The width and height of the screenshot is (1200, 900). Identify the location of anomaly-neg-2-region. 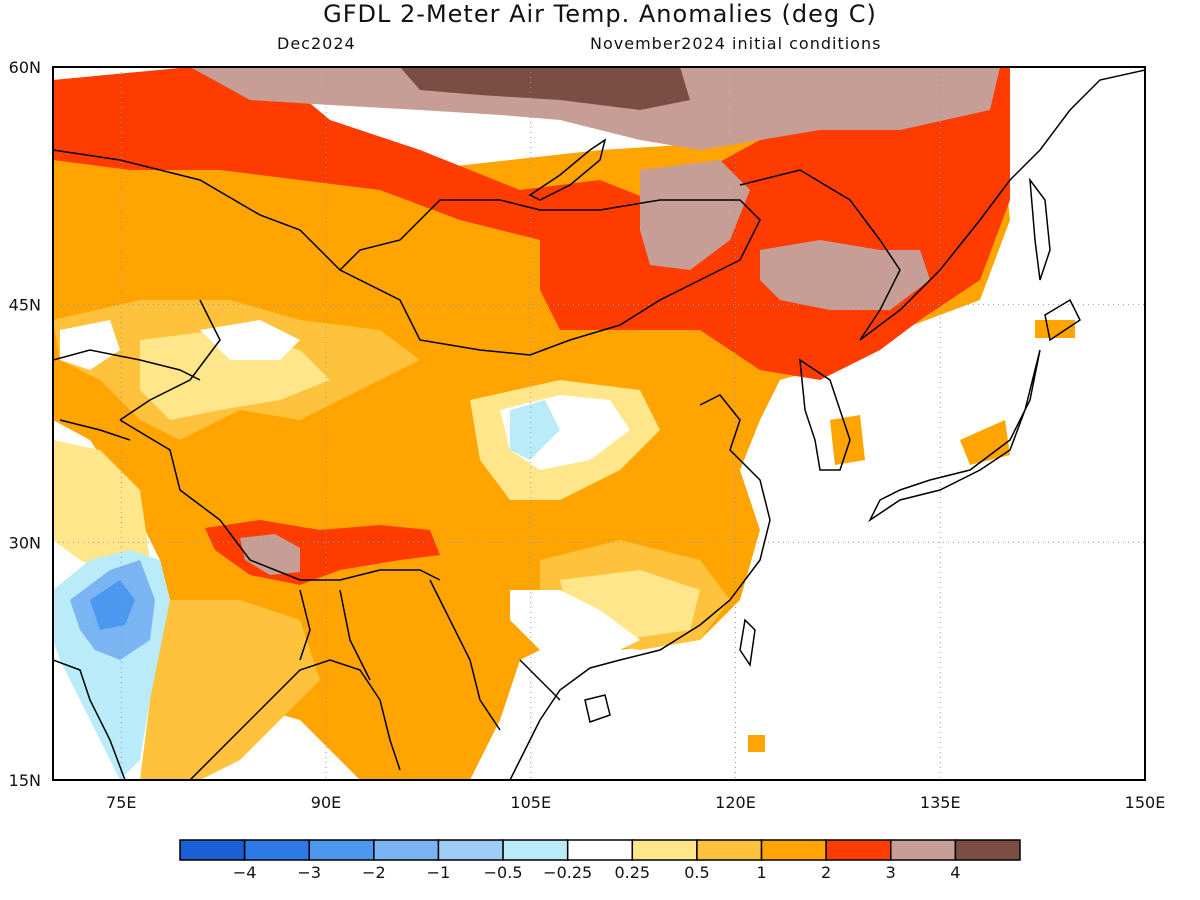
(112, 605).